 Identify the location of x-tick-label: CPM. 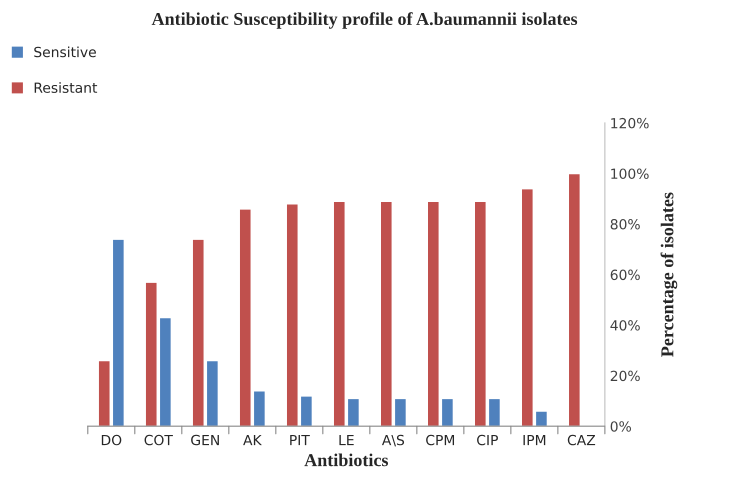
(440, 440).